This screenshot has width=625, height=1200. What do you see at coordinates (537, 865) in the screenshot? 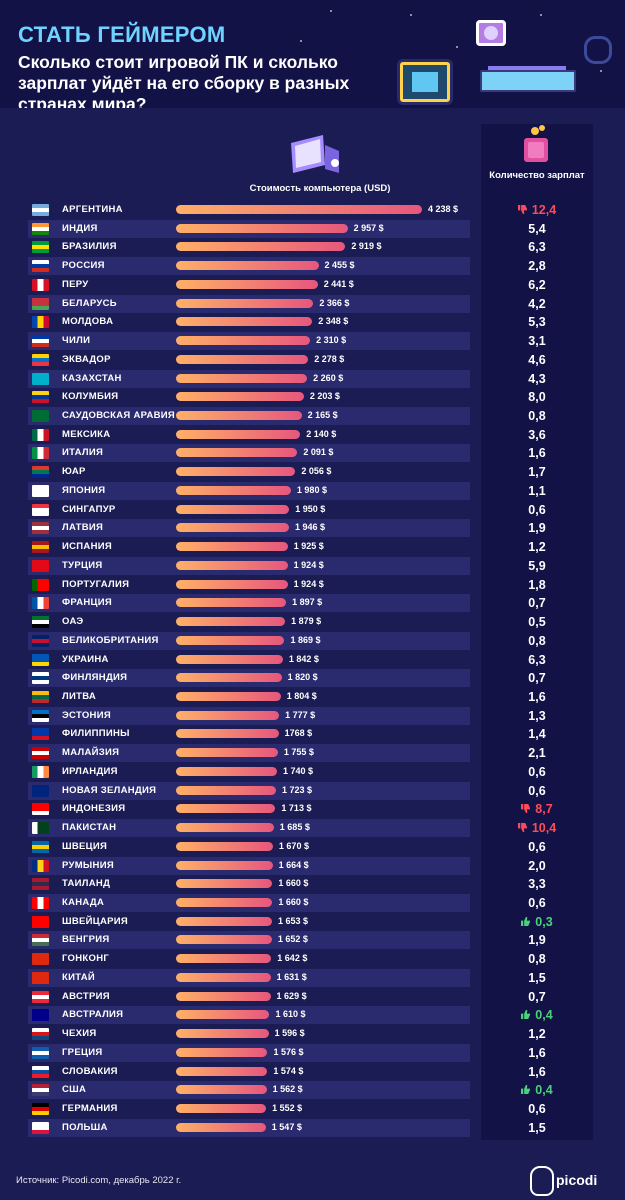
I see `salary-count-value: 2,0` at bounding box center [537, 865].